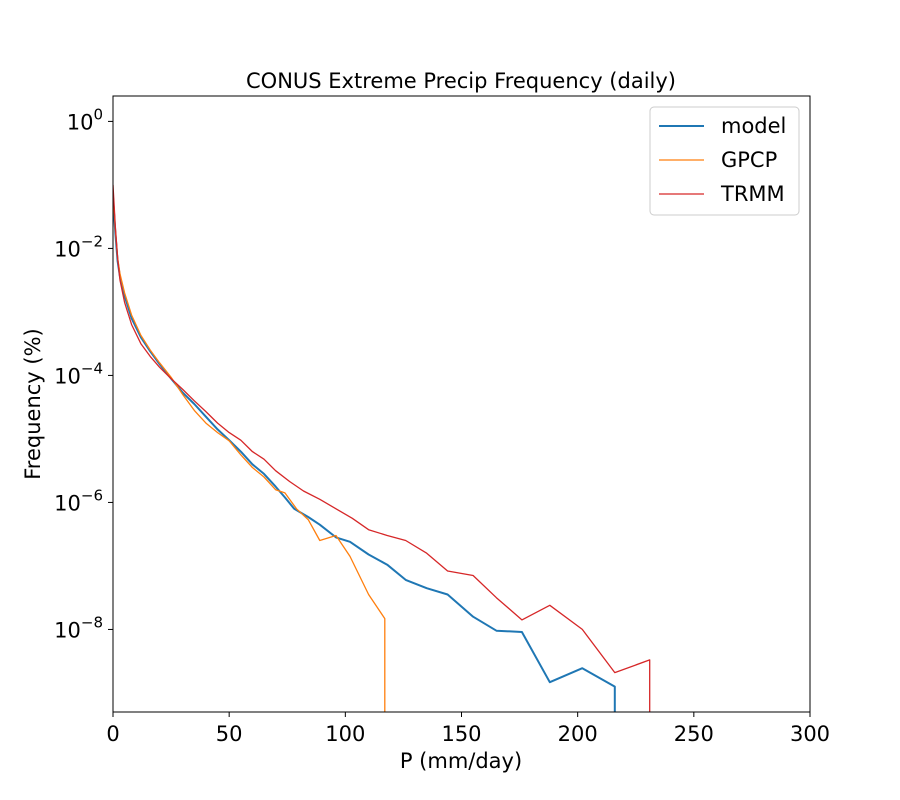 The image size is (900, 800). Describe the element at coordinates (92, 622) in the screenshot. I see `y-tick-exponent: −8` at that location.